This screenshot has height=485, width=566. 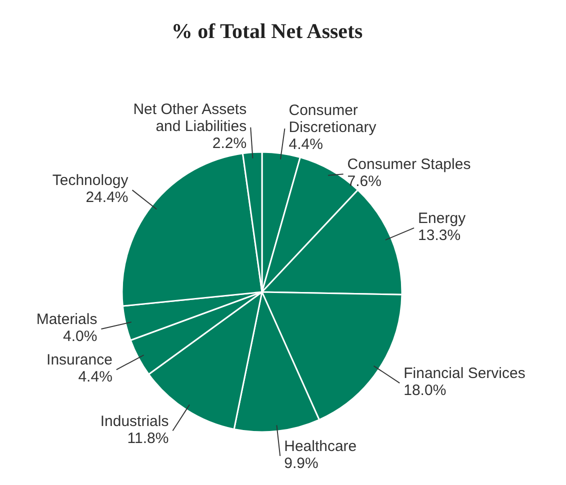 I want to click on data-label: 4.0%, so click(x=80, y=337).